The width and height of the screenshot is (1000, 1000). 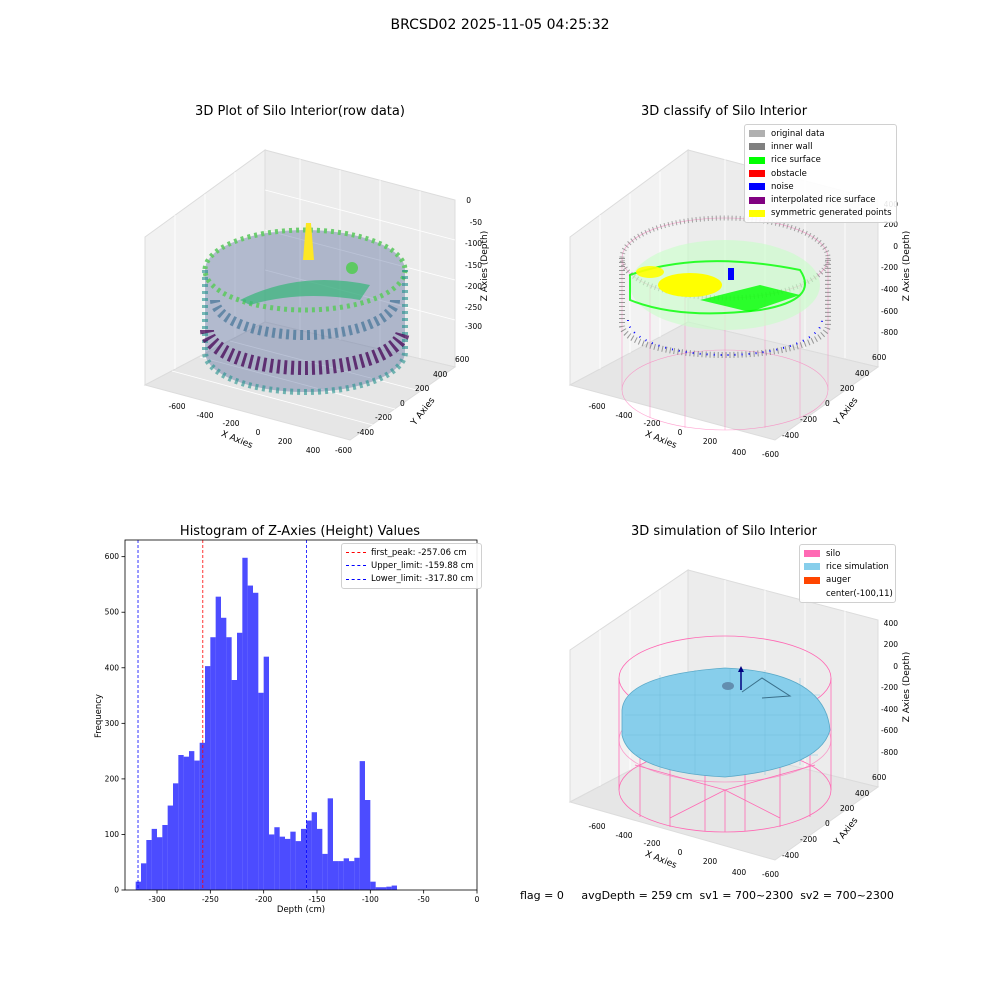 I want to click on classify-xtick: -200, so click(x=651, y=423).